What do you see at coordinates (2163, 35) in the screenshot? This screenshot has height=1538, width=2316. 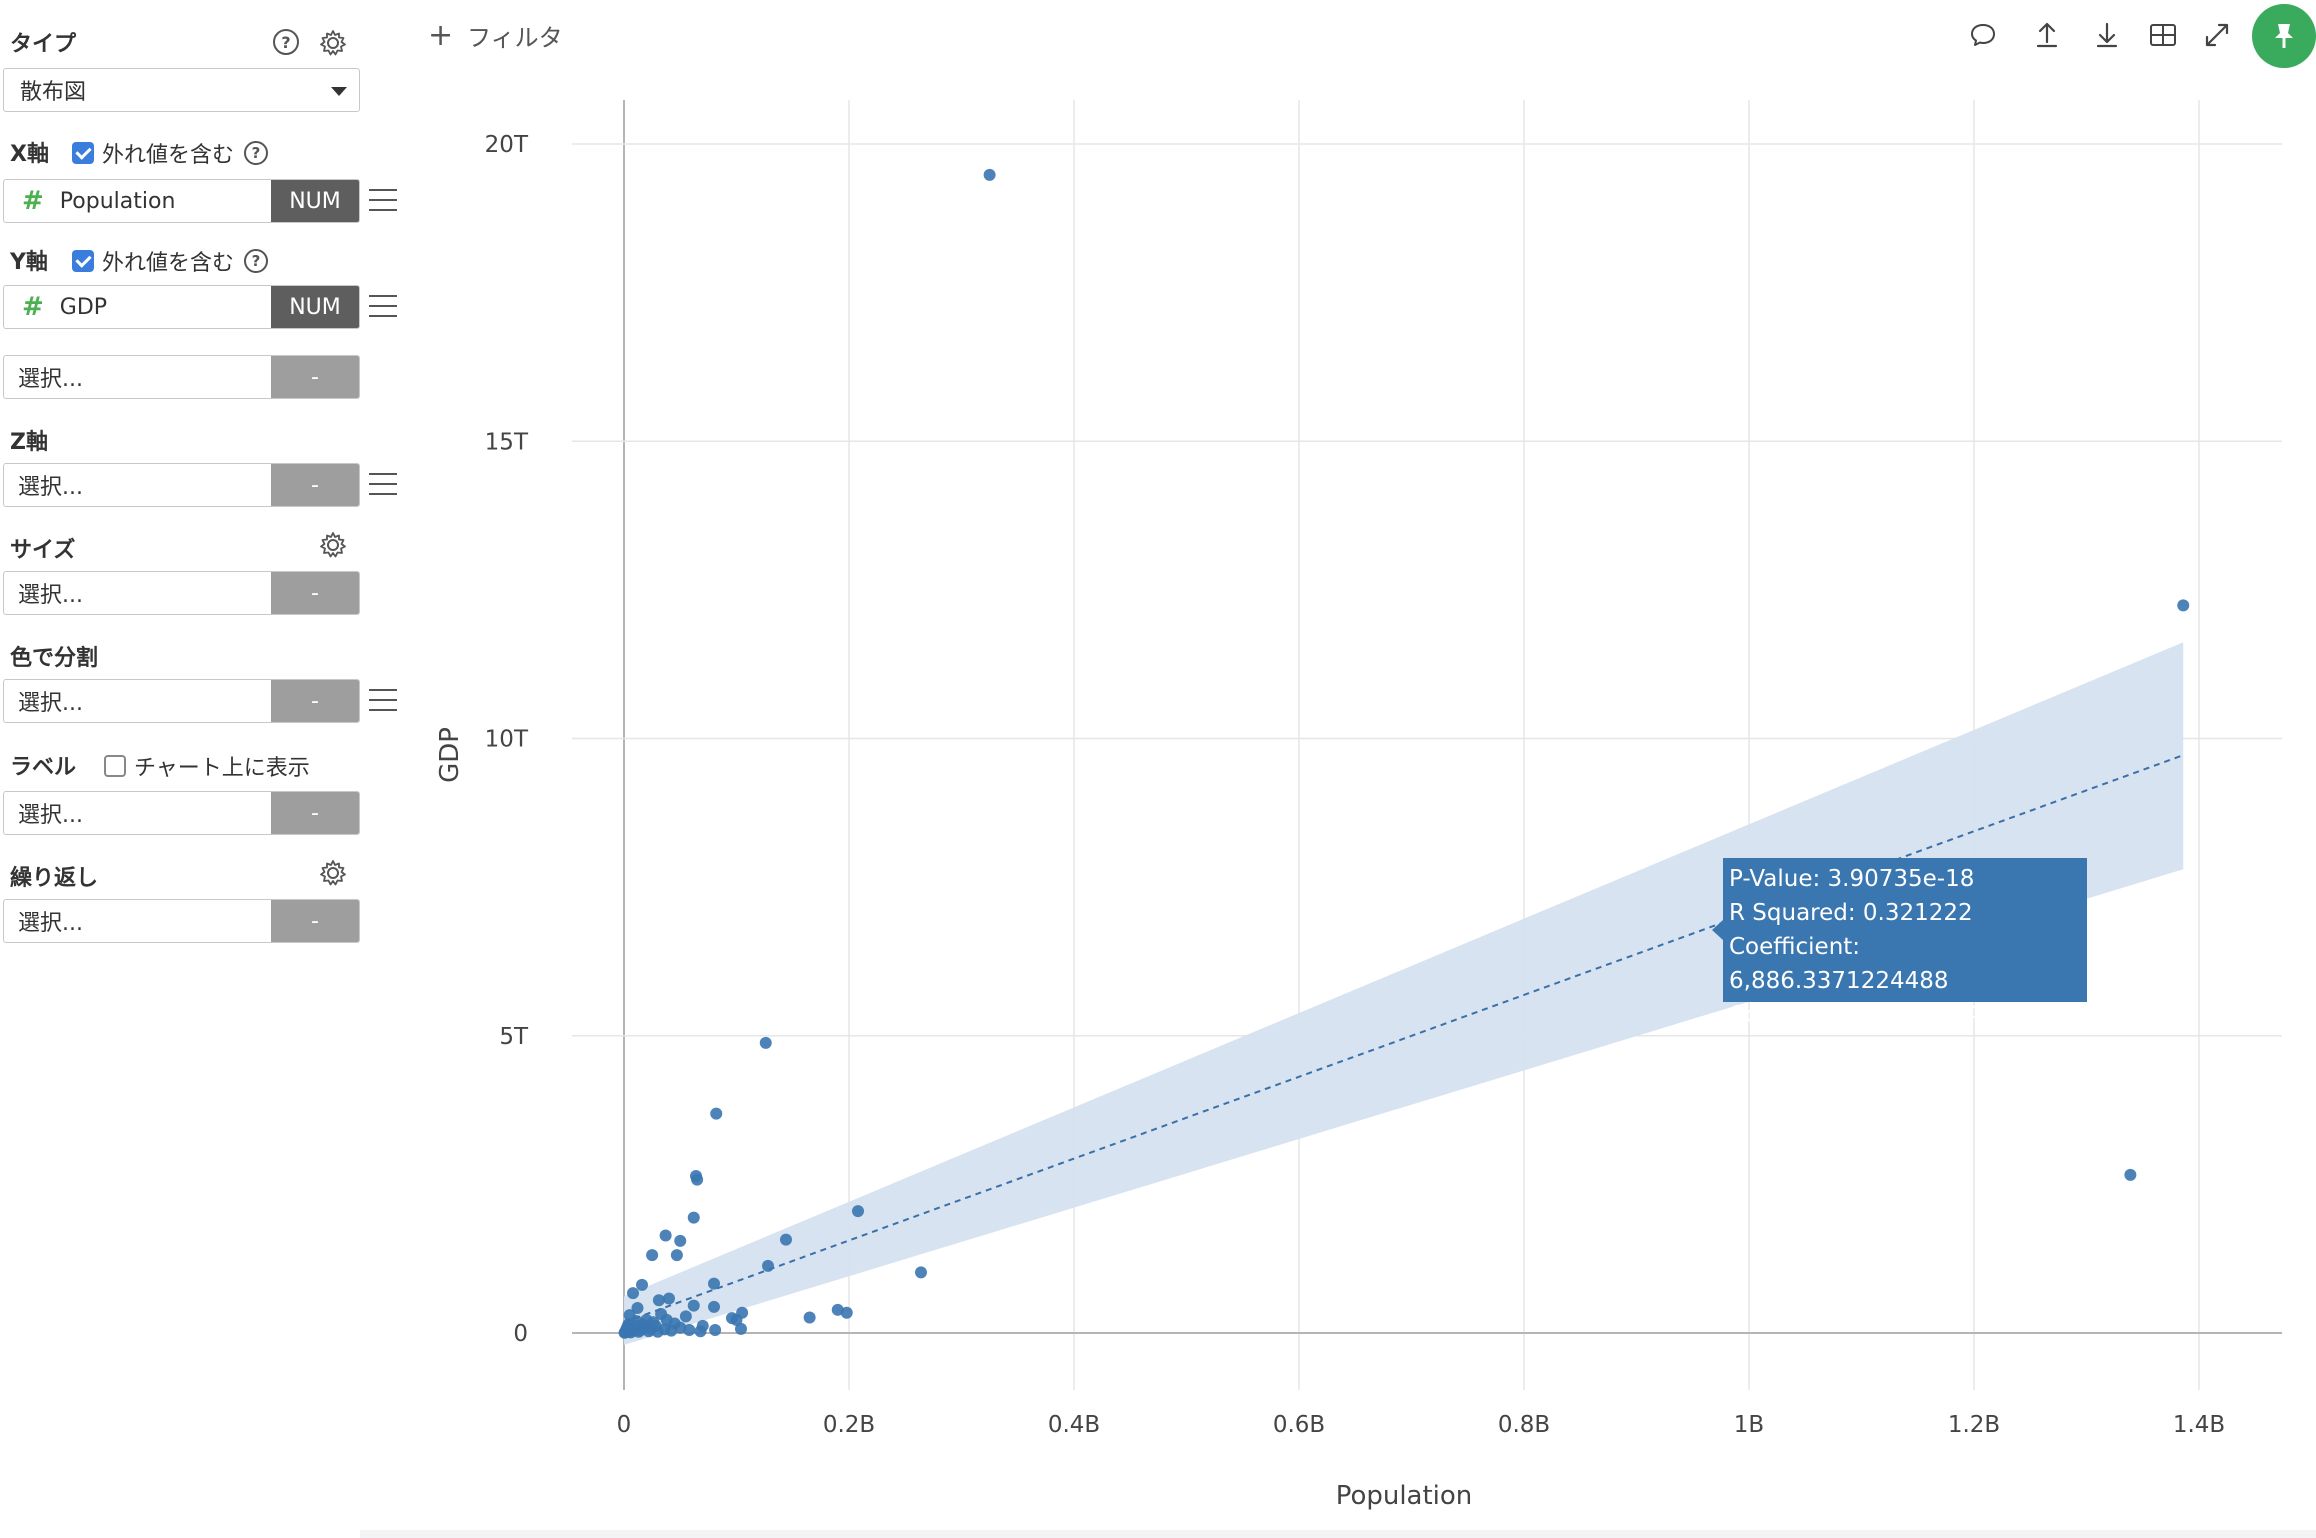 I see `table-icon` at bounding box center [2163, 35].